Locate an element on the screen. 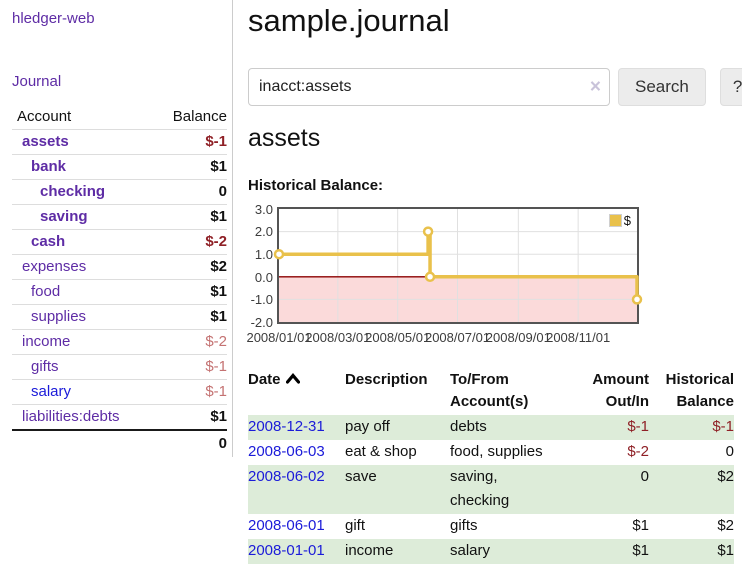 This screenshot has height=584, width=742. y-axis-tick-label: -1.0 is located at coordinates (261, 300).